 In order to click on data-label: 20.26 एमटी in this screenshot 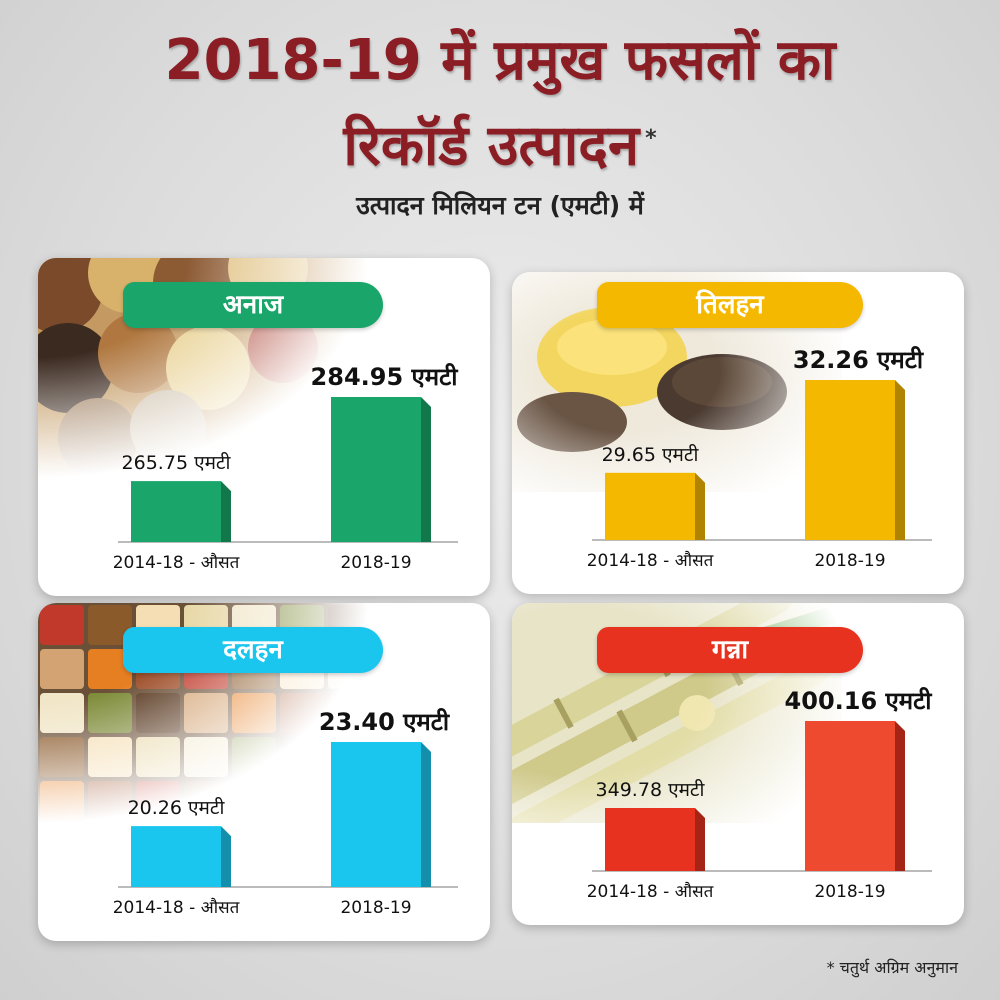, I will do `click(177, 807)`.